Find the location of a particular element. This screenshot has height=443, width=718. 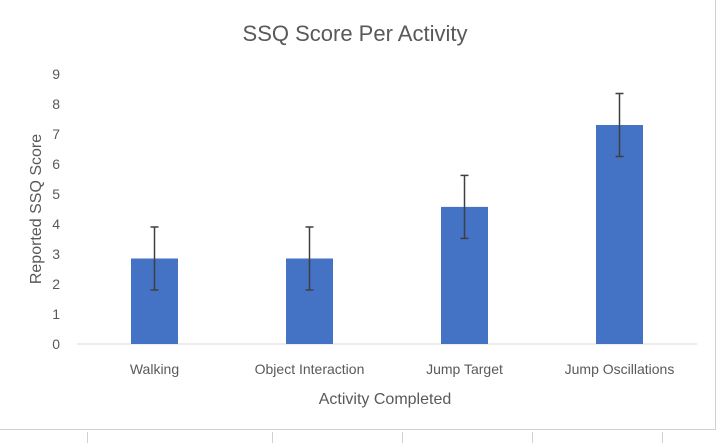

y-axis-title: Reported SSQ Score is located at coordinates (36, 209).